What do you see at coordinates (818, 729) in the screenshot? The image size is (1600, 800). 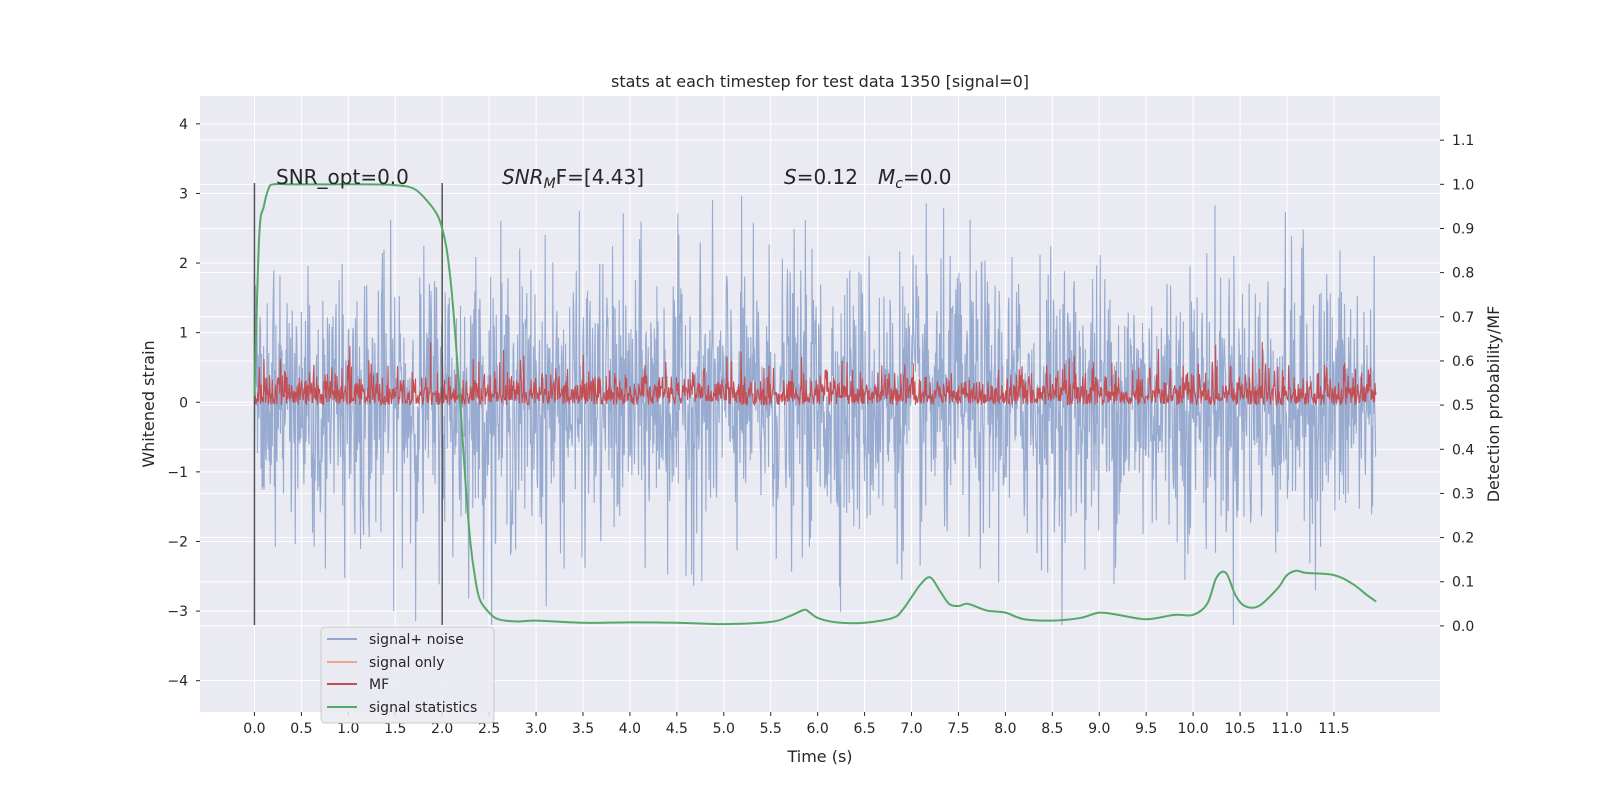 I see `x-tick-label-12: 6.0` at bounding box center [818, 729].